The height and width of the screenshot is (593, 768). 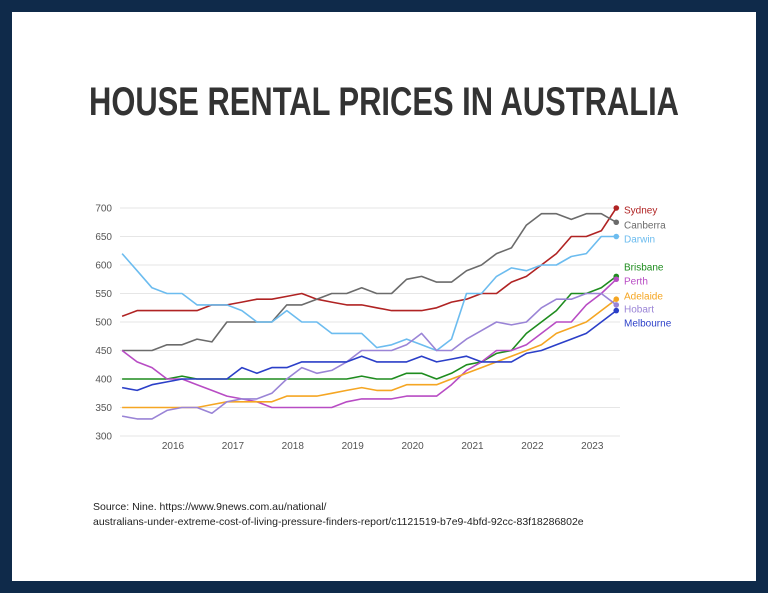 What do you see at coordinates (616, 208) in the screenshot?
I see `end-marker-sydney` at bounding box center [616, 208].